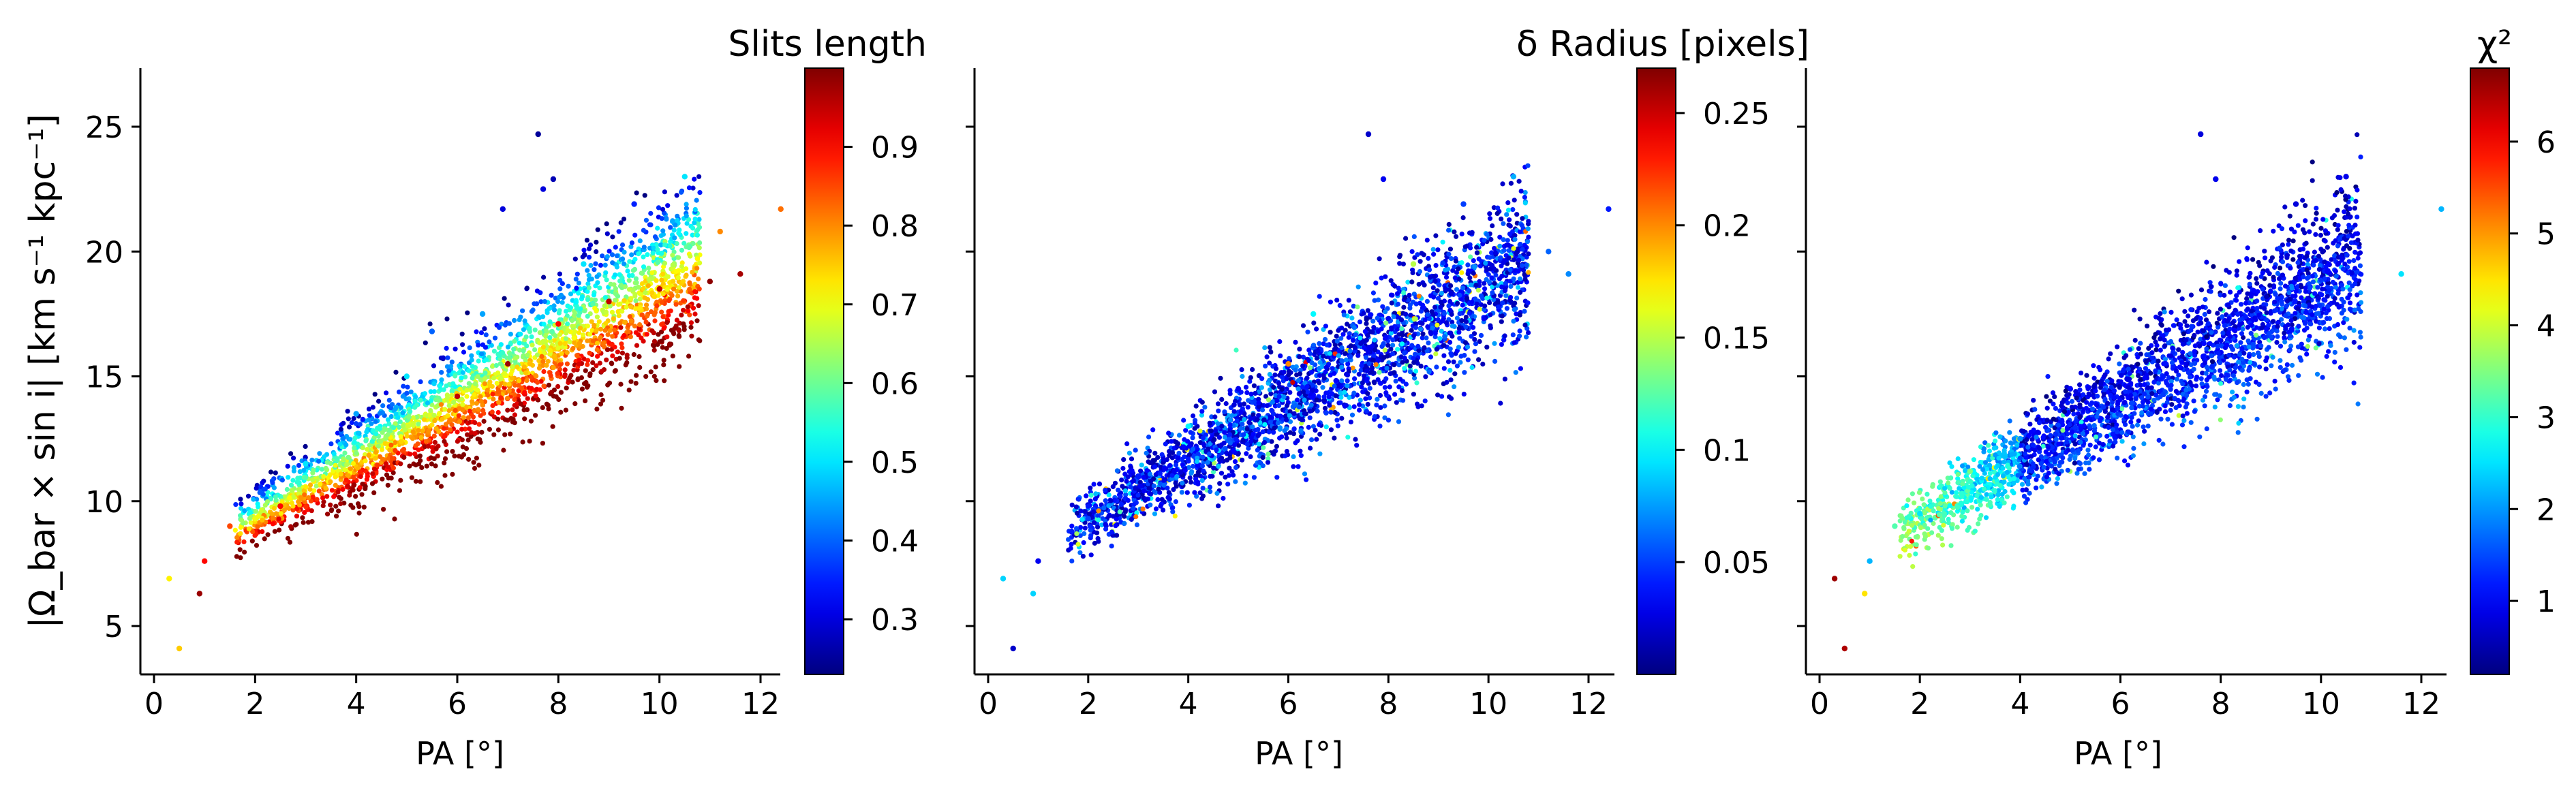 This screenshot has height=797, width=2576. Describe the element at coordinates (824, 371) in the screenshot. I see `colorbar-bar` at that location.